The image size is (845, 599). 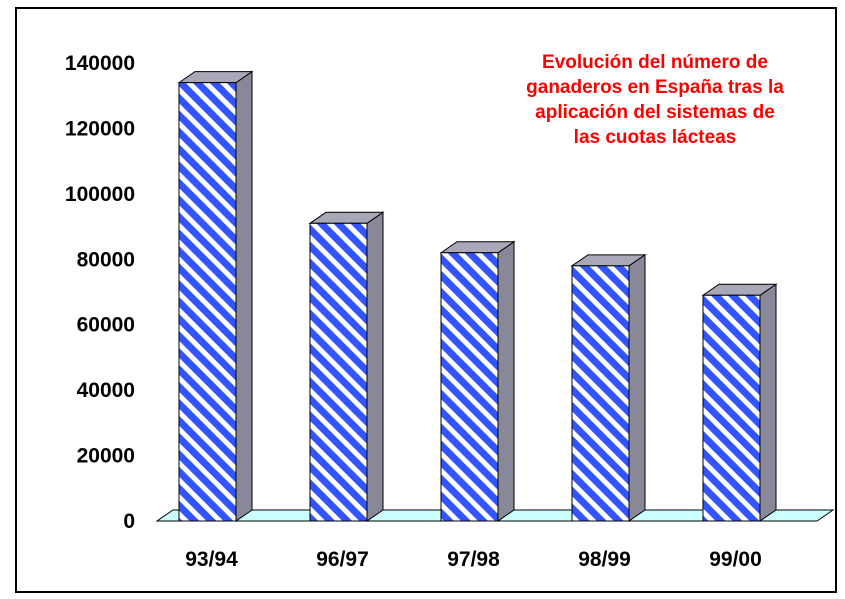 What do you see at coordinates (100, 63) in the screenshot?
I see `y-tick-label: 140000` at bounding box center [100, 63].